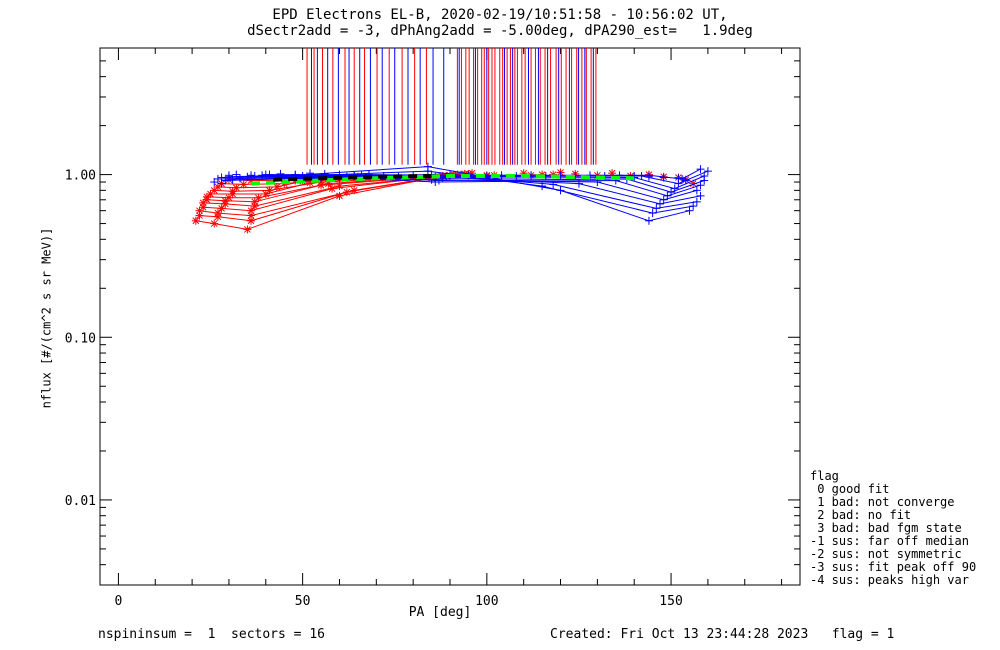  What do you see at coordinates (303, 601) in the screenshot?
I see `x-tick-label: 50` at bounding box center [303, 601].